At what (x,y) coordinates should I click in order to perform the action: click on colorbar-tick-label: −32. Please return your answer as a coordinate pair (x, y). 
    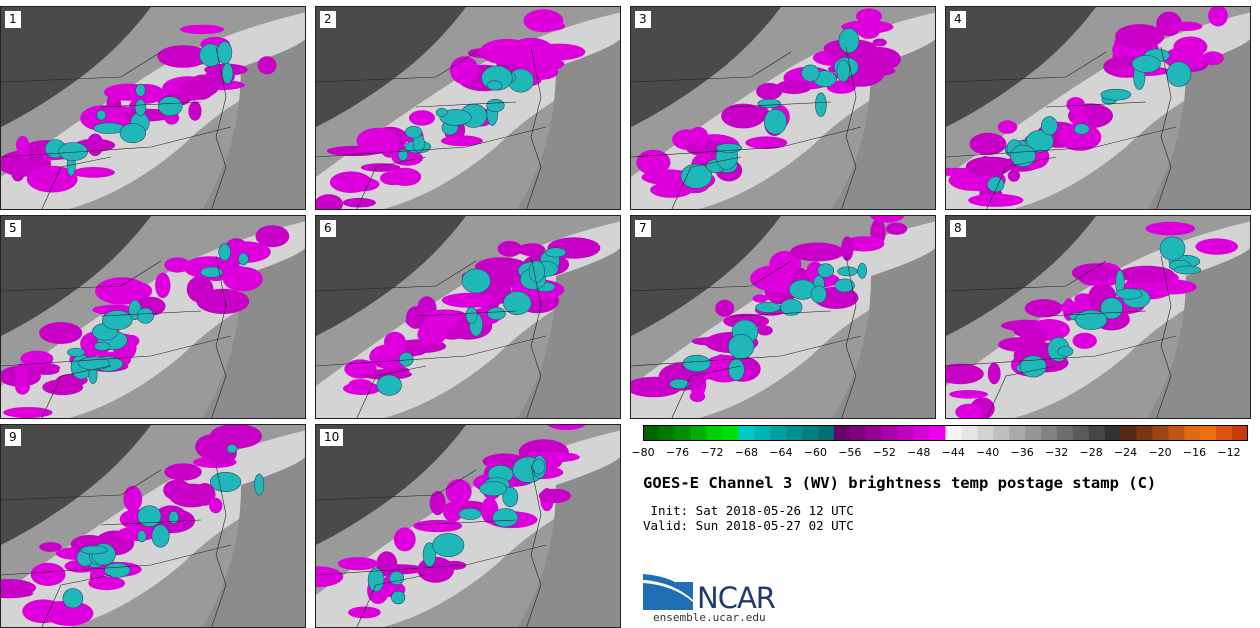
    Looking at the image, I should click on (1057, 452).